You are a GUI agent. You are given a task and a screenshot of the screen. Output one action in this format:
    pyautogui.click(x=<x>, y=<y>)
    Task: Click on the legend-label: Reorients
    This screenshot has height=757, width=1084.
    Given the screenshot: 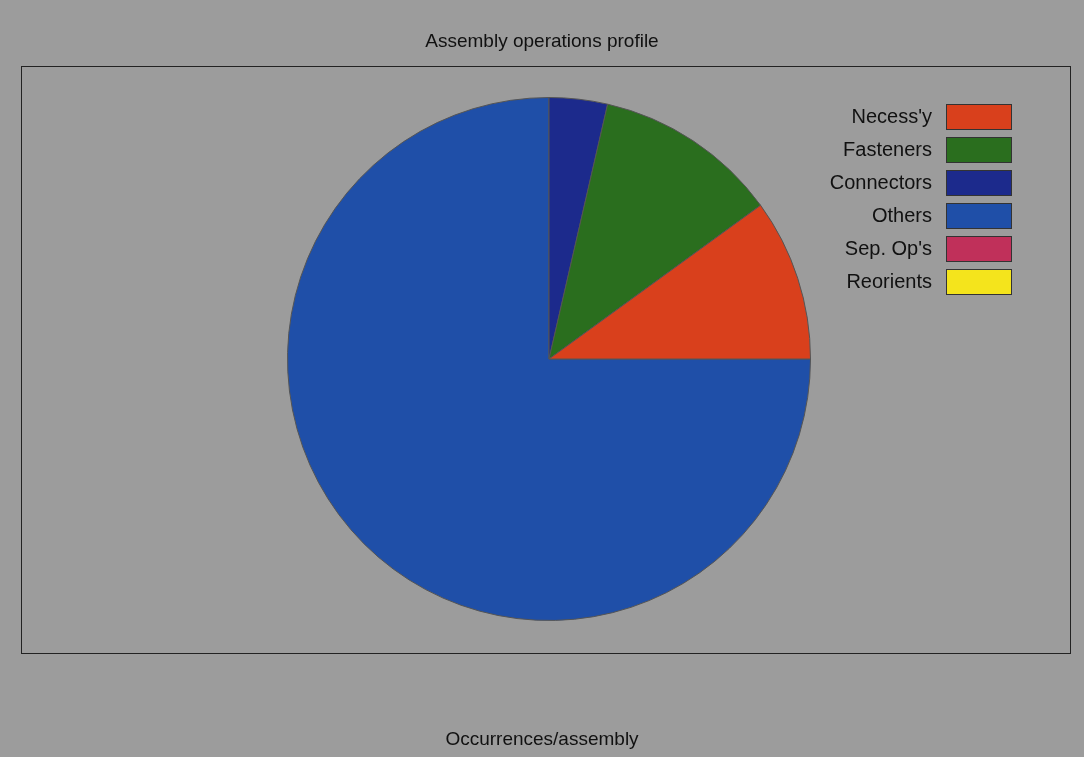 What is the action you would take?
    pyautogui.click(x=889, y=281)
    